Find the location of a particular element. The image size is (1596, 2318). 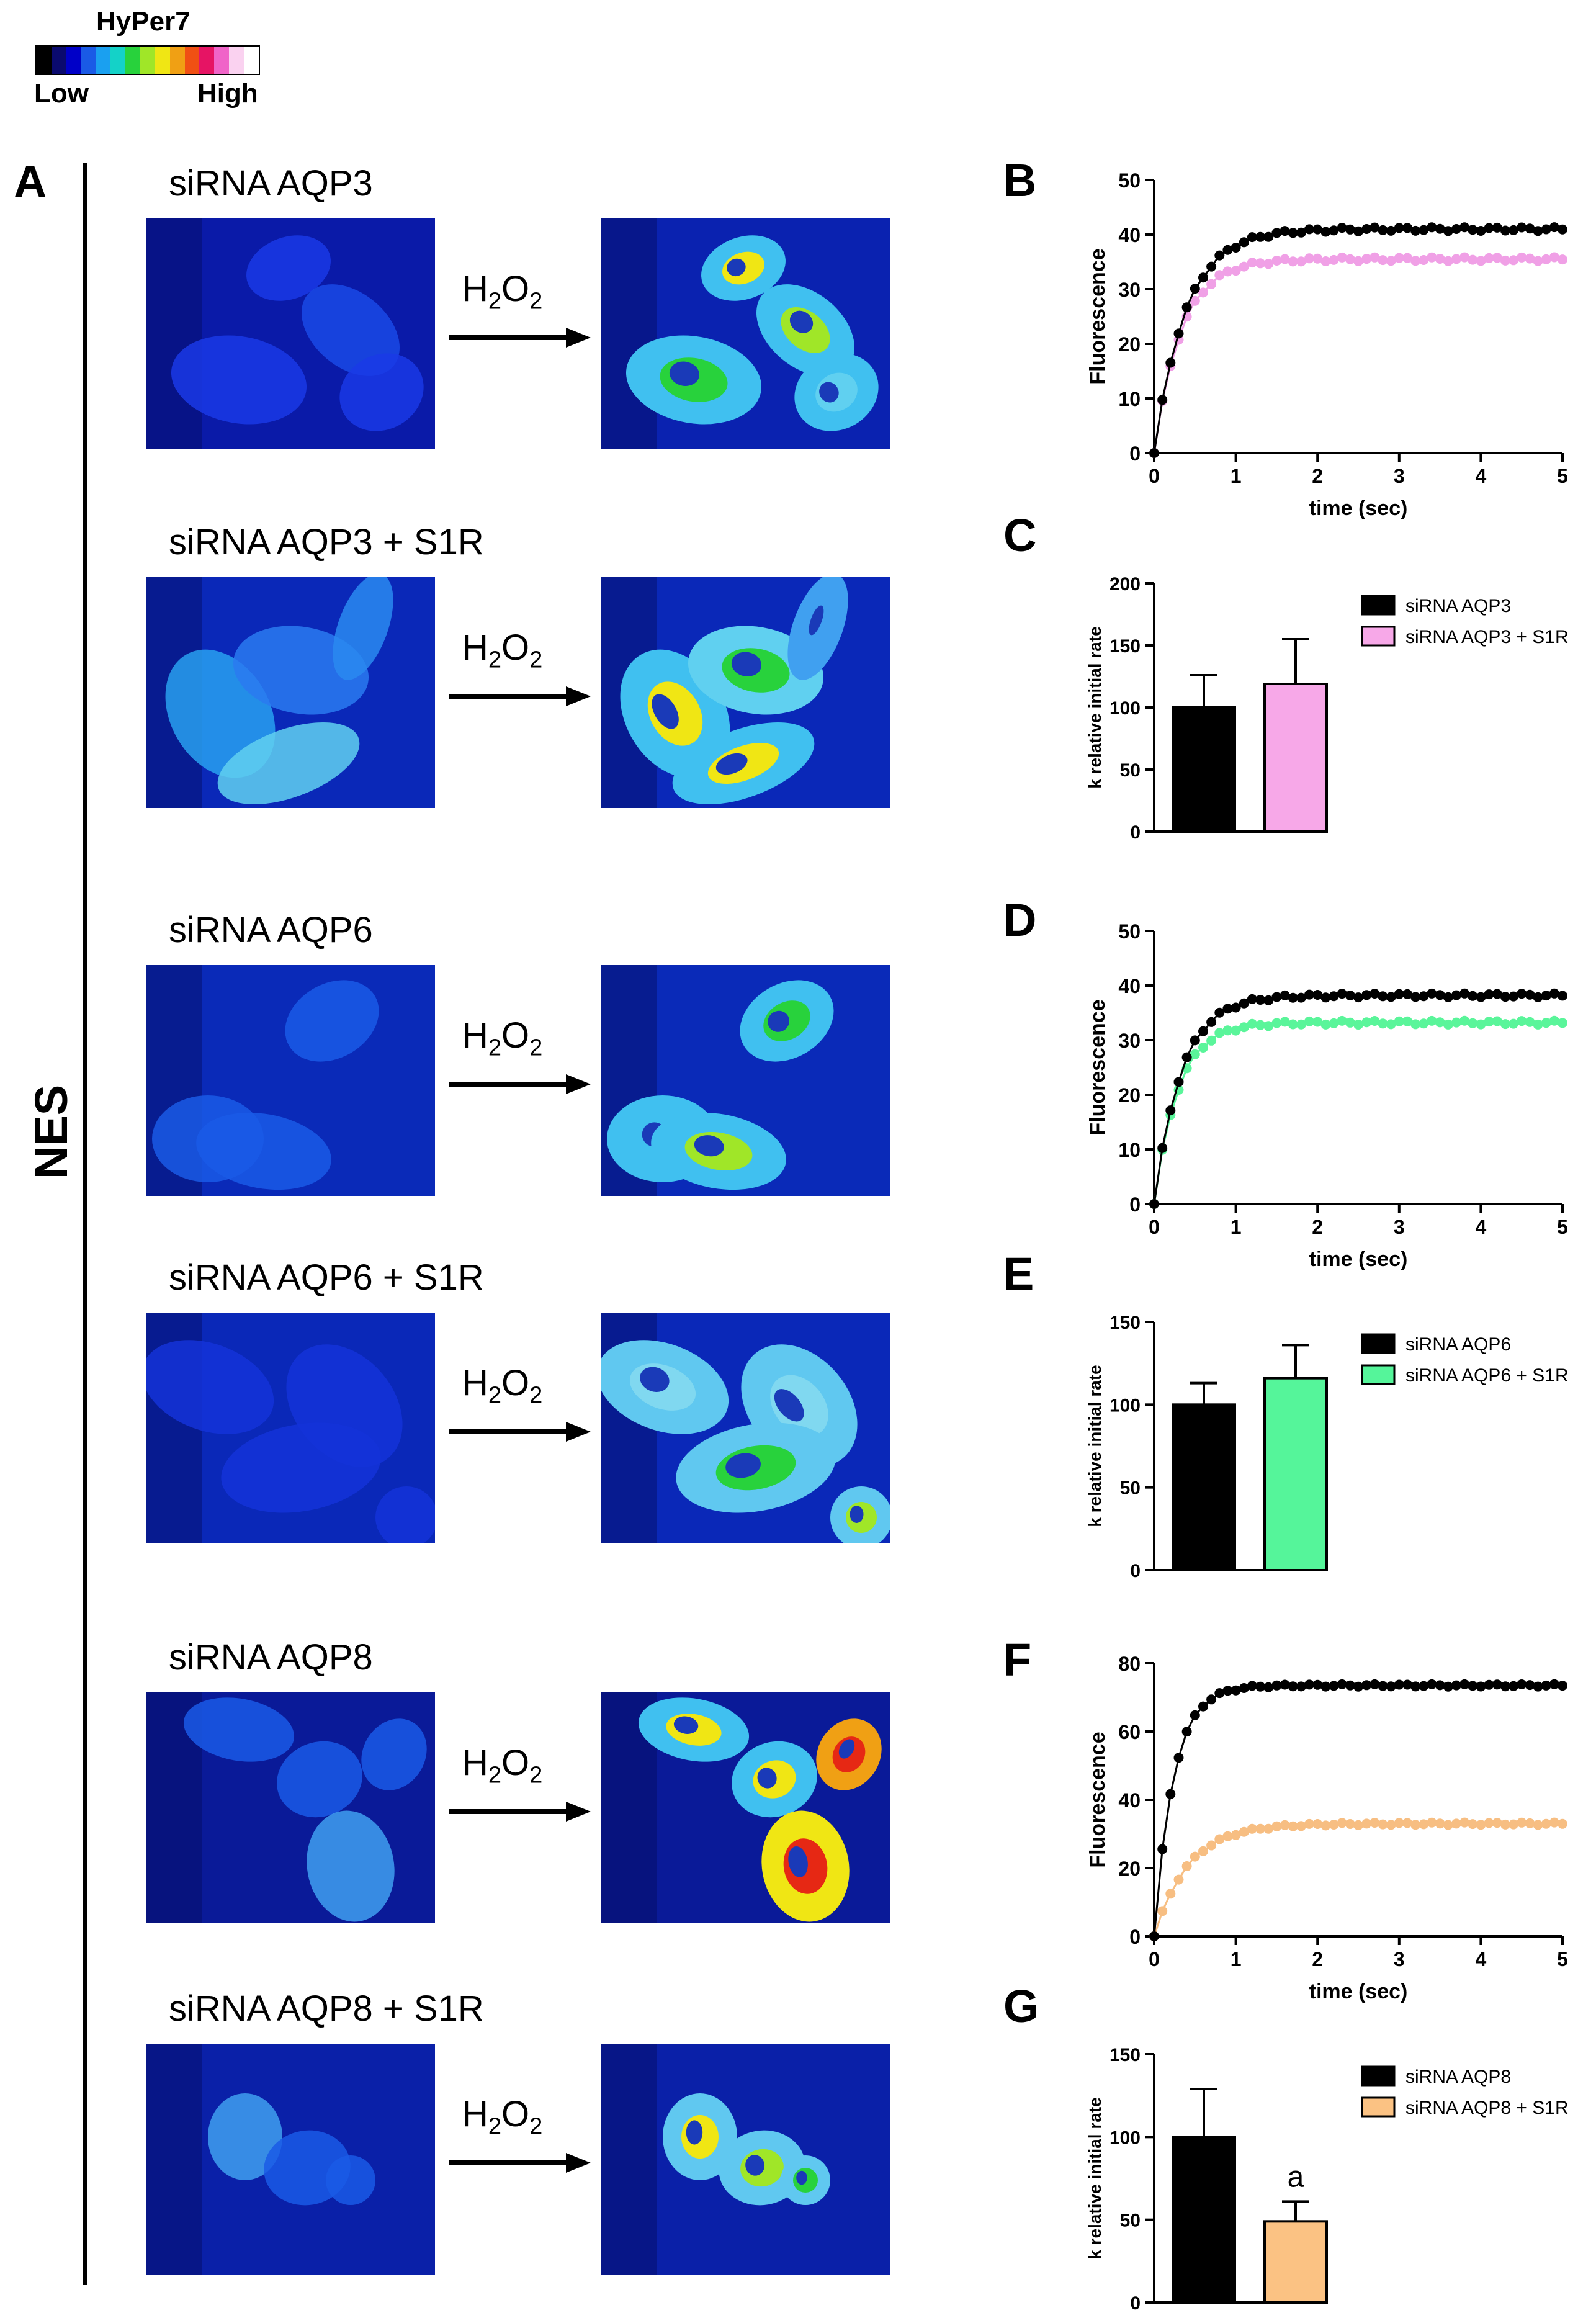

x-tick-label: 2 is located at coordinates (1317, 1959).